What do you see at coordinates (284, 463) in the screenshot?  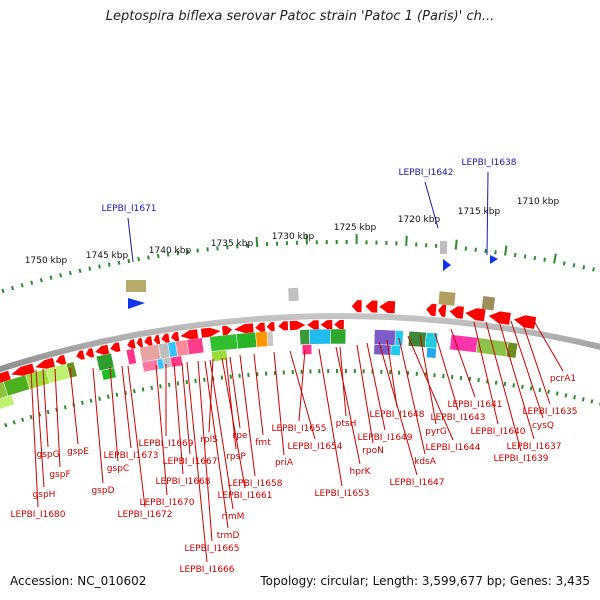 I see `gene-label: priA` at bounding box center [284, 463].